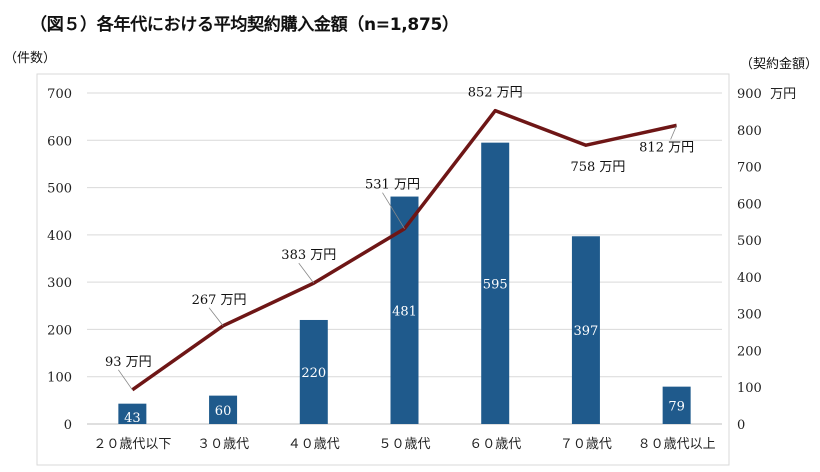 Image resolution: width=820 pixels, height=472 pixels. Describe the element at coordinates (314, 444) in the screenshot. I see `x-tick-label: ４０歳代` at that location.